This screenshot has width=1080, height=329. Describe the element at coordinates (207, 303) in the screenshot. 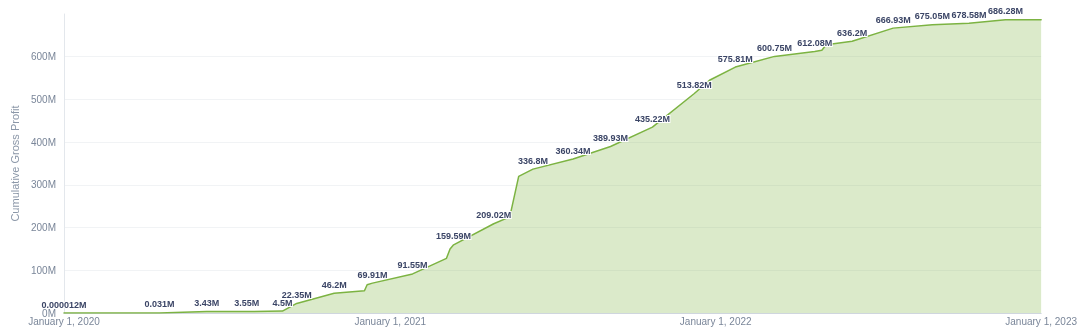

I see `data-label: 3.43M` at that location.